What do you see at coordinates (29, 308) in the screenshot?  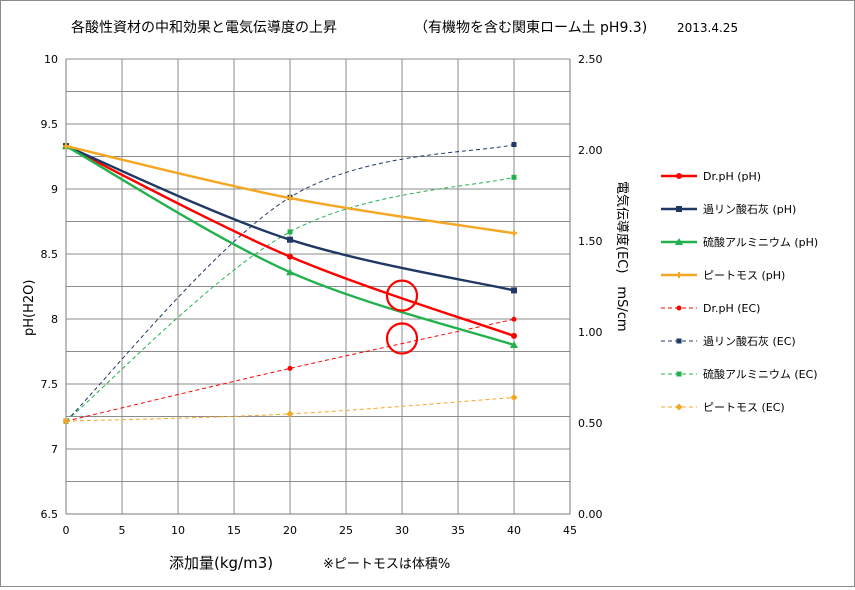 I see `y-axis-left-label: pH(H2O)` at bounding box center [29, 308].